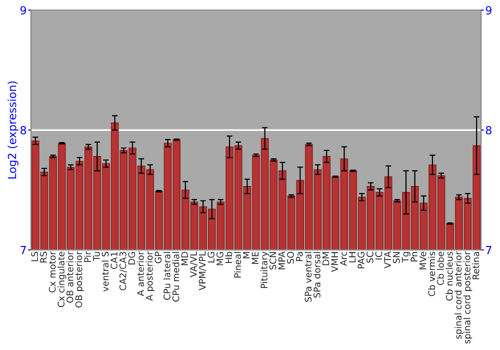 This screenshot has height=350, width=500. I want to click on x-tick-label: Pa, so click(299, 256).